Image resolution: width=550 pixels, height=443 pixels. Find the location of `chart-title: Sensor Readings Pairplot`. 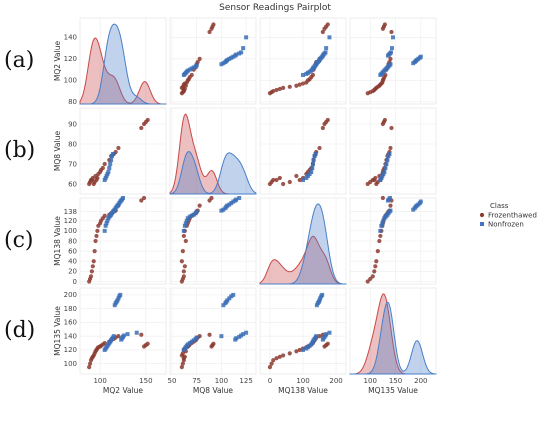

chart-title: Sensor Readings Pairplot is located at coordinates (275, 8).